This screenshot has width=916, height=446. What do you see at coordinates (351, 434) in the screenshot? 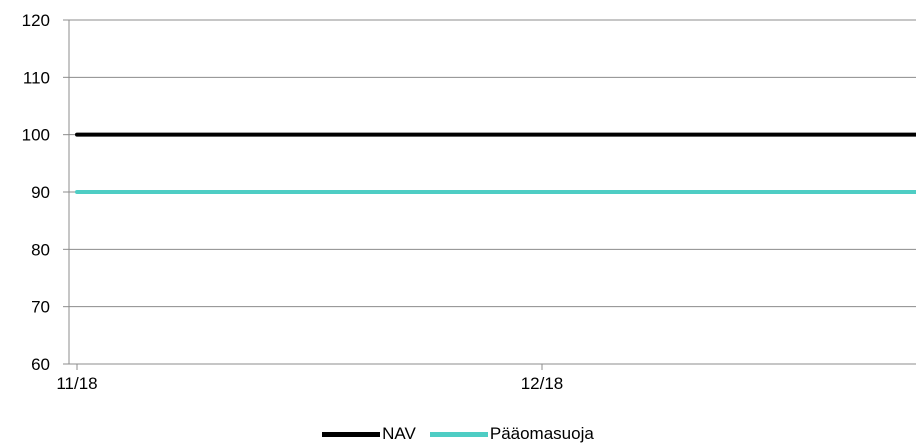
I see `legend-swatch-nav` at bounding box center [351, 434].